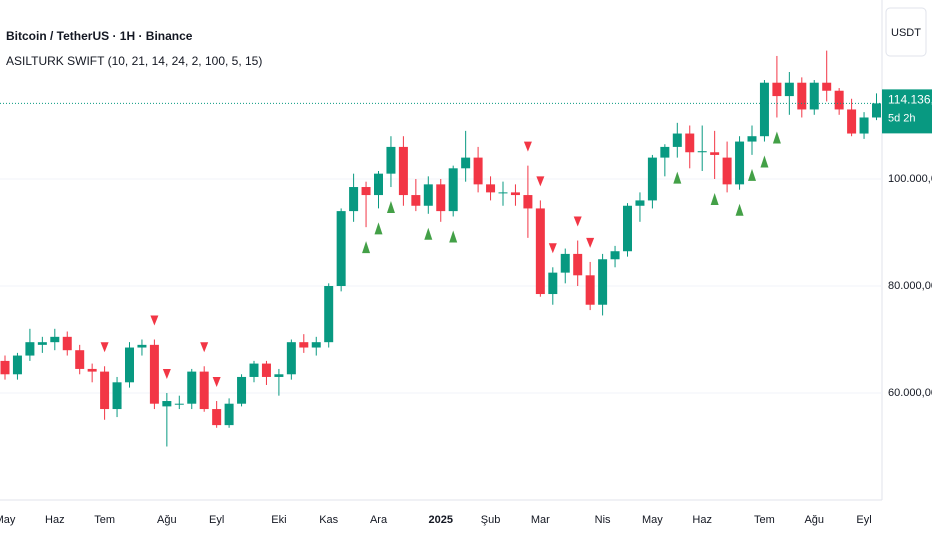 The width and height of the screenshot is (932, 555). Describe the element at coordinates (910, 393) in the screenshot. I see `y-tick-label: 60.000,00` at that location.